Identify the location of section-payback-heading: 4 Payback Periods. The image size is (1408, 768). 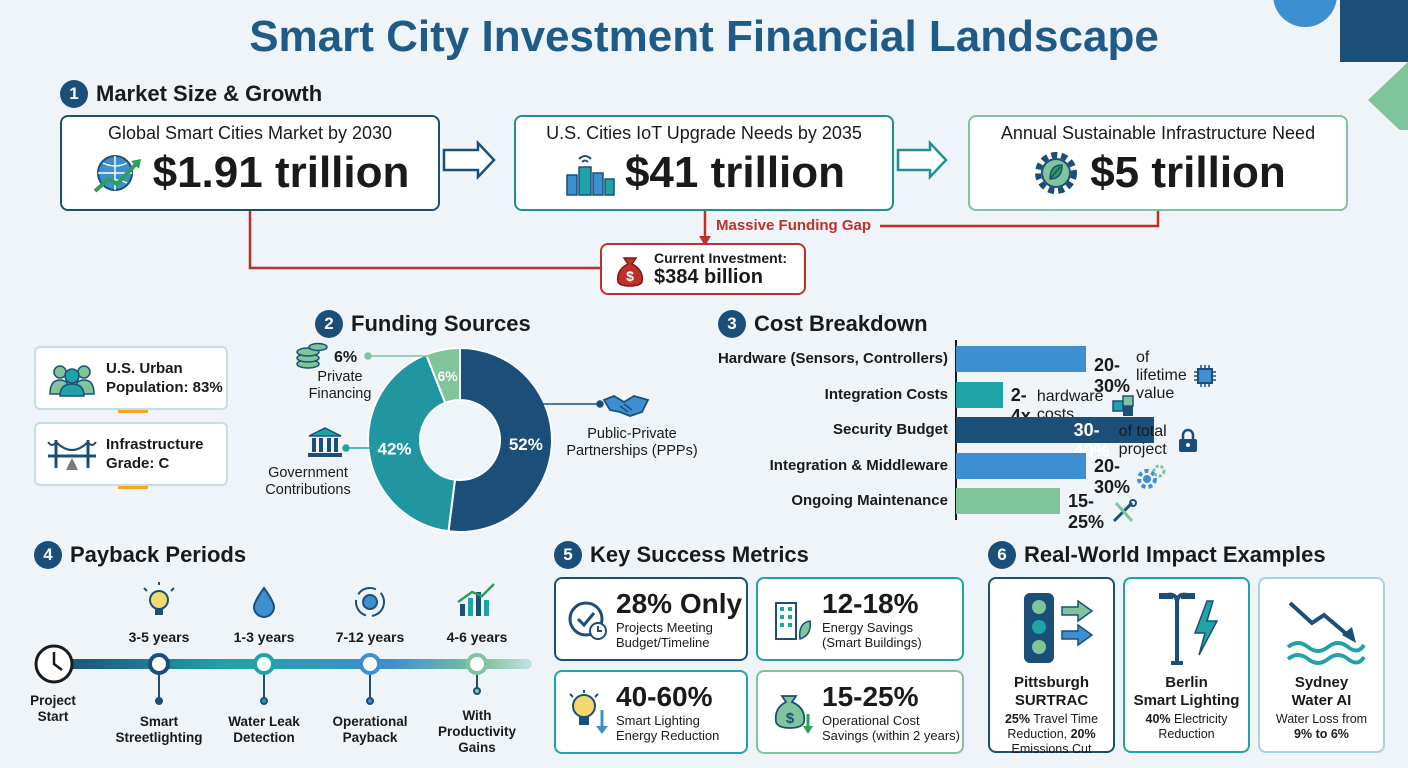
(140, 555).